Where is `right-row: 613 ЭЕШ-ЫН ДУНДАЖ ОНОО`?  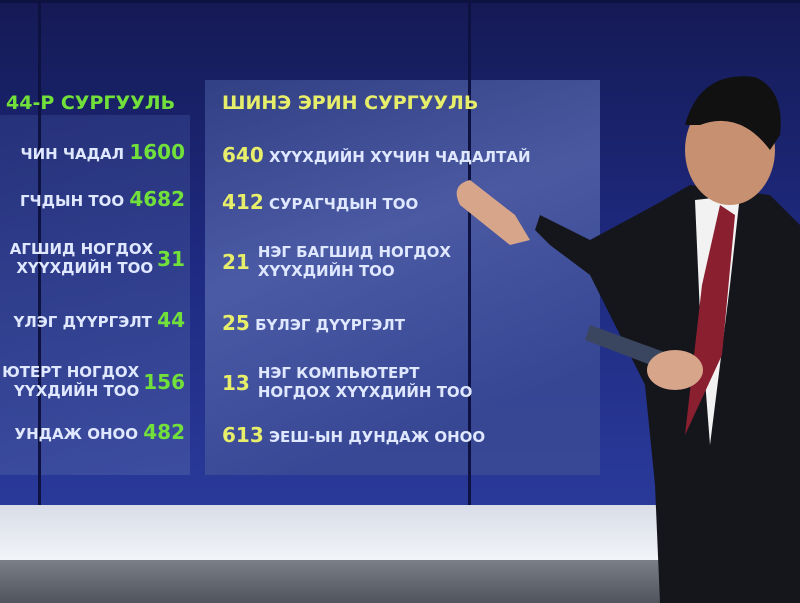
right-row: 613 ЭЕШ-ЫН ДУНДАЖ ОНОО is located at coordinates (354, 435).